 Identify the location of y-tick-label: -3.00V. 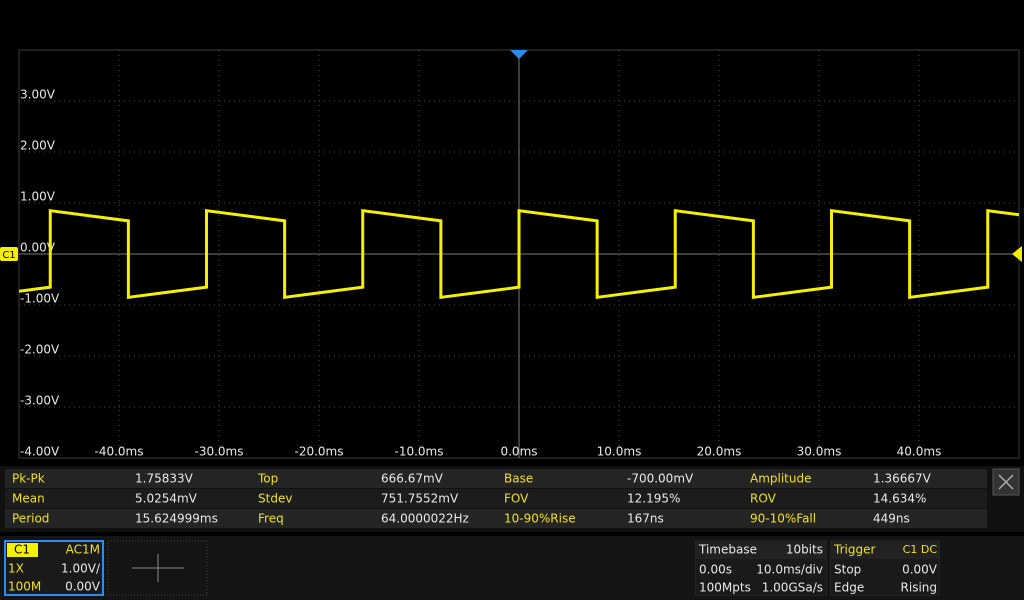
(40, 401).